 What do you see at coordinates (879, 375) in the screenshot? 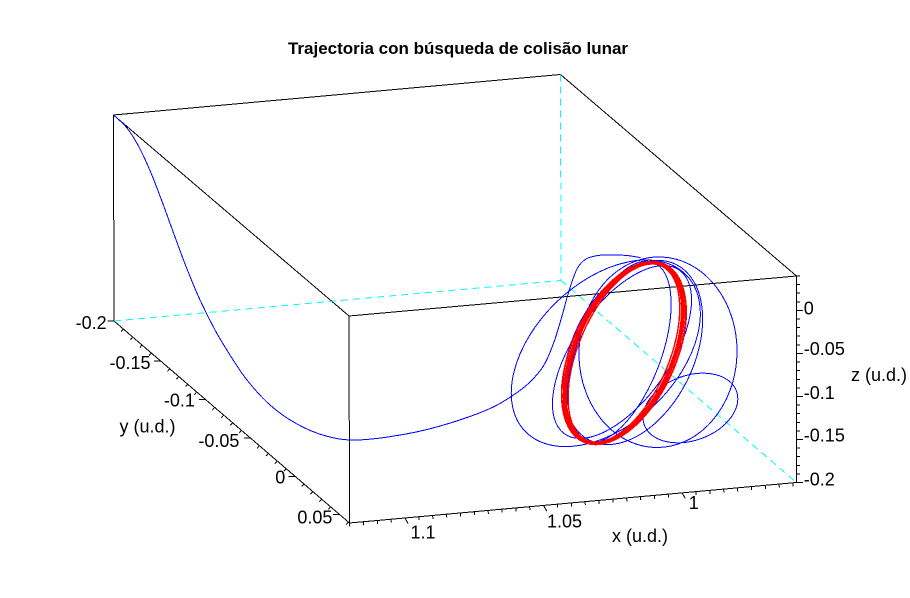
I see `svg-text: z (u.d.)` at bounding box center [879, 375].